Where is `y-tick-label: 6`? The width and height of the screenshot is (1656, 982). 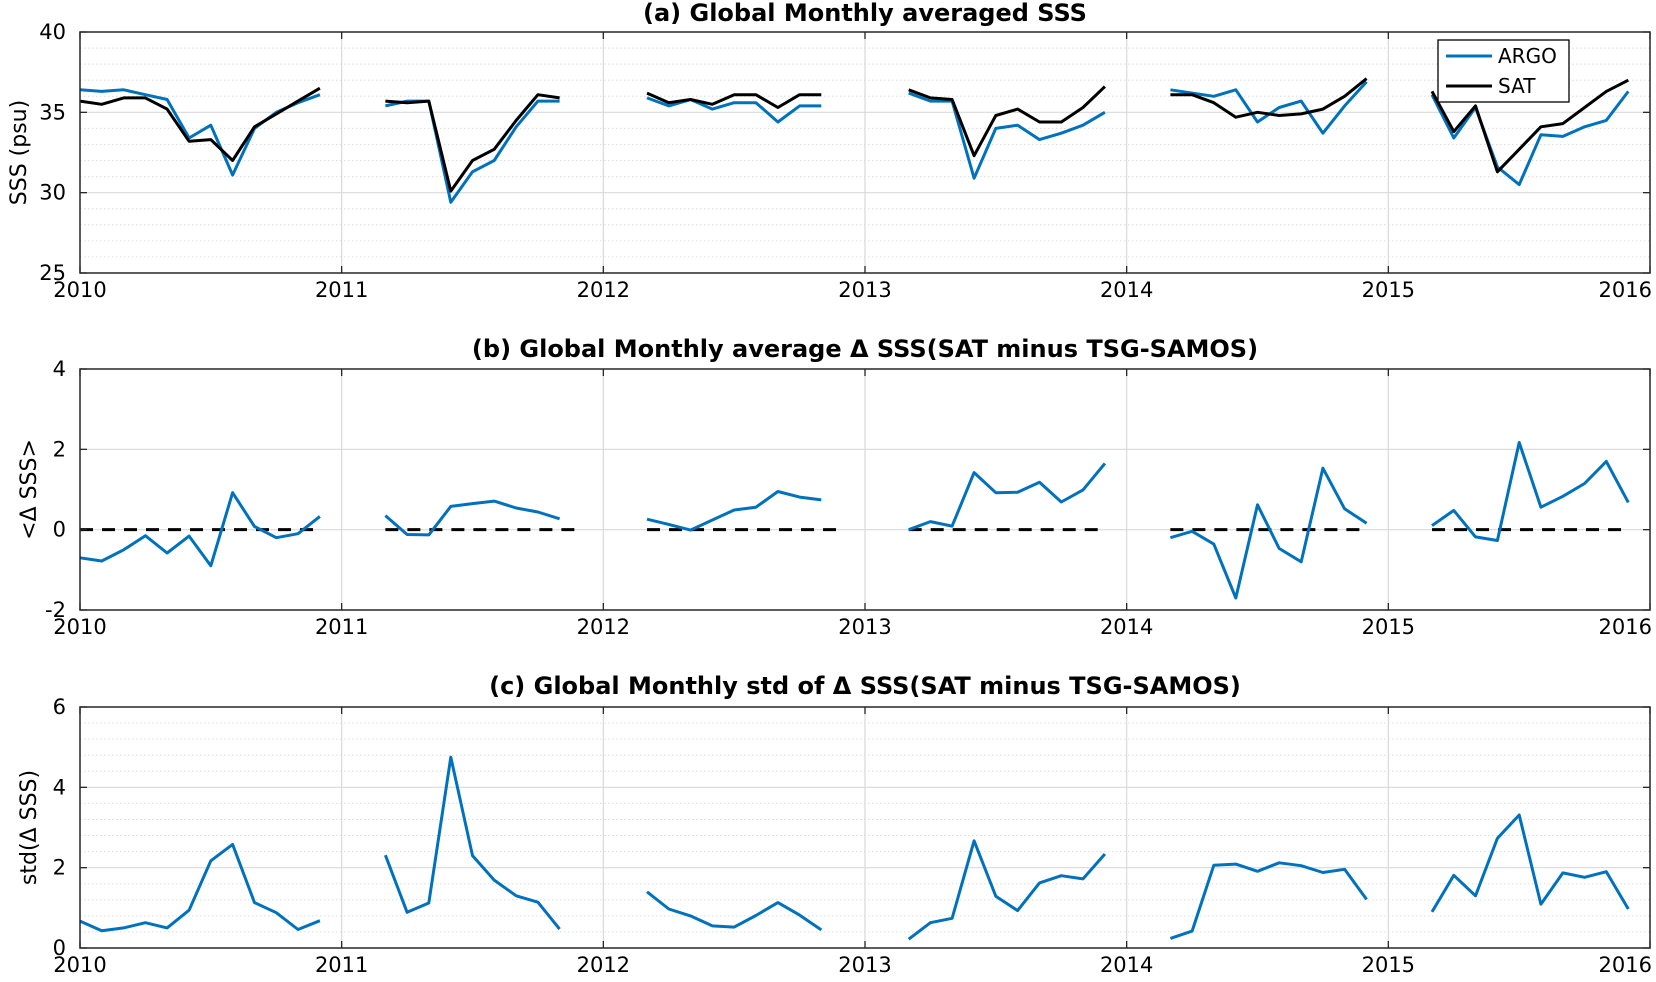
y-tick-label: 6 is located at coordinates (59, 707).